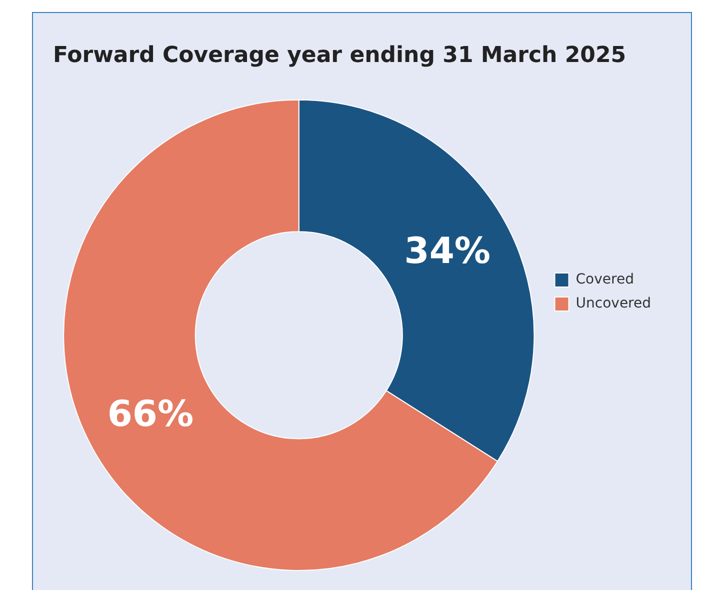  Describe the element at coordinates (614, 304) in the screenshot. I see `legend-label: Uncovered` at that location.